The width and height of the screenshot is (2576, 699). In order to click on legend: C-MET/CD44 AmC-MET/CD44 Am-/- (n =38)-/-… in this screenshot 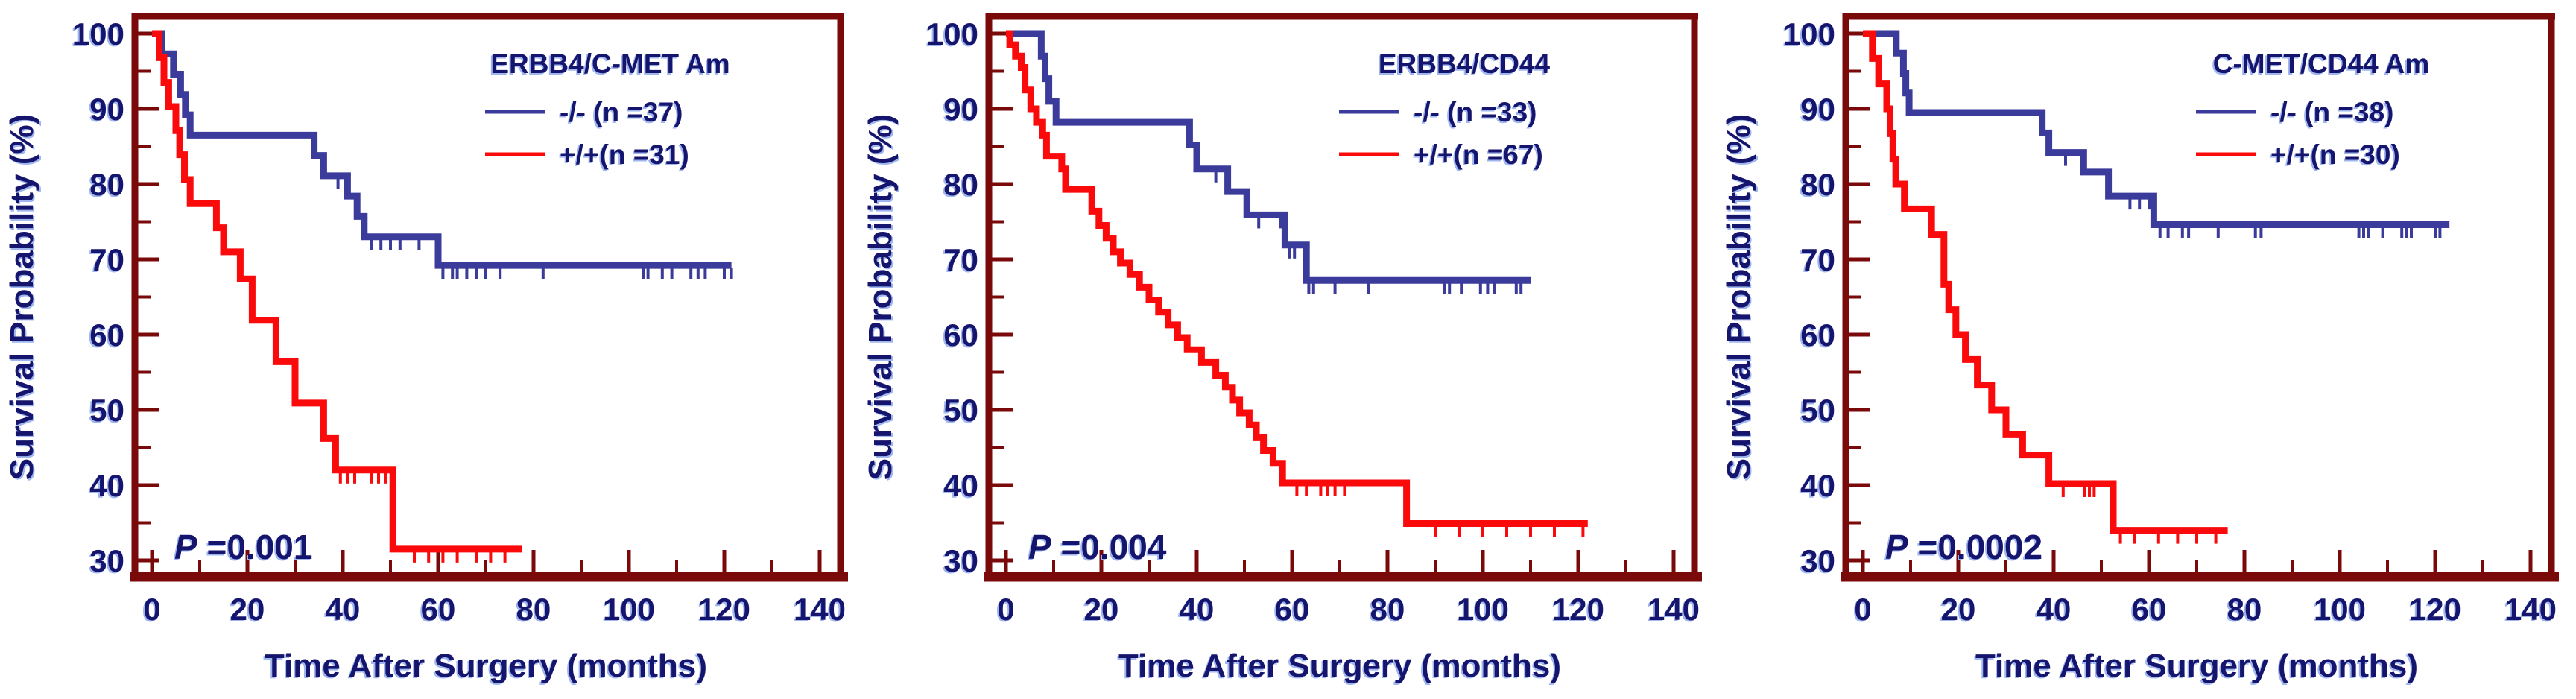, I will do `click(2312, 110)`.